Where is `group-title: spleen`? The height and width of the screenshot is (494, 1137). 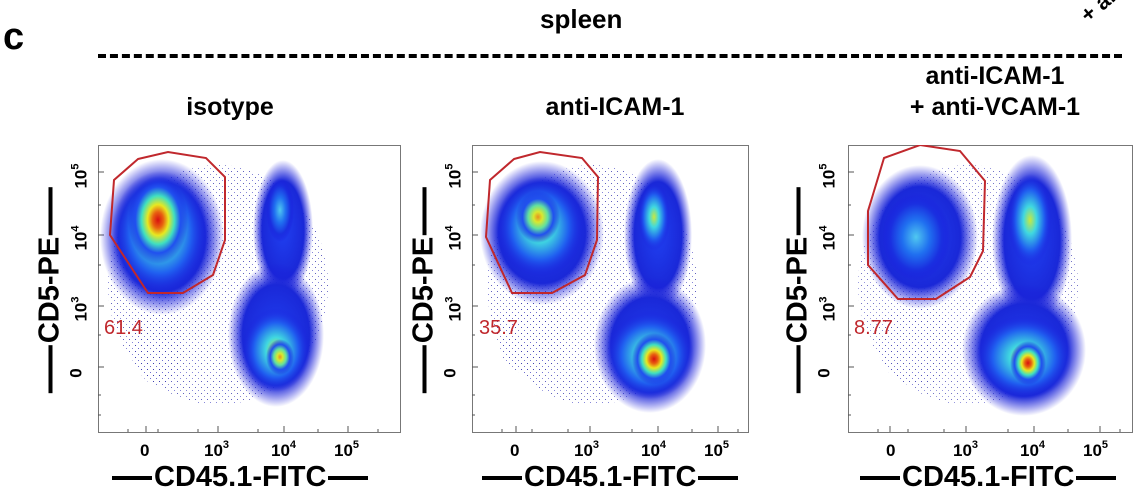 group-title: spleen is located at coordinates (581, 19).